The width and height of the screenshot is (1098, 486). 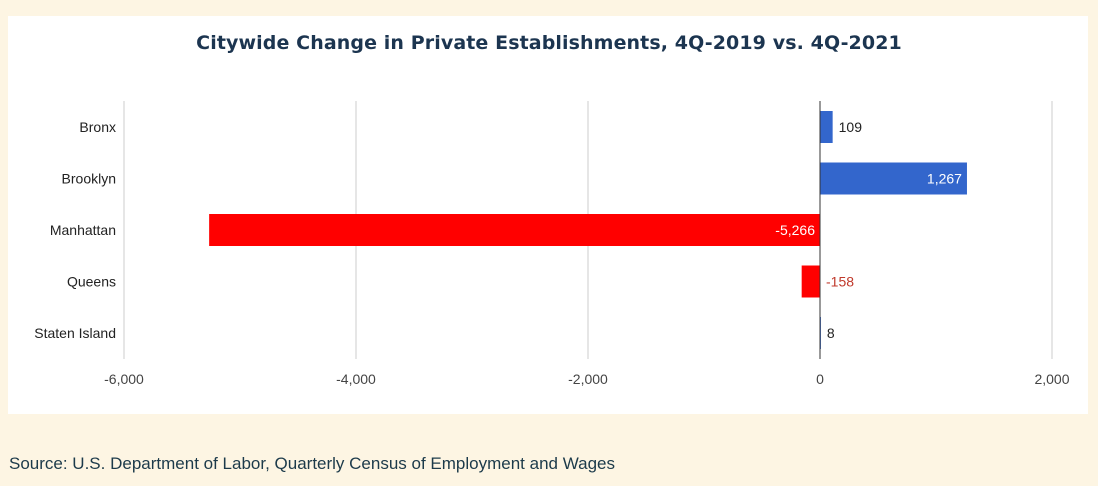 What do you see at coordinates (124, 379) in the screenshot?
I see `x-tick-label: -6,000` at bounding box center [124, 379].